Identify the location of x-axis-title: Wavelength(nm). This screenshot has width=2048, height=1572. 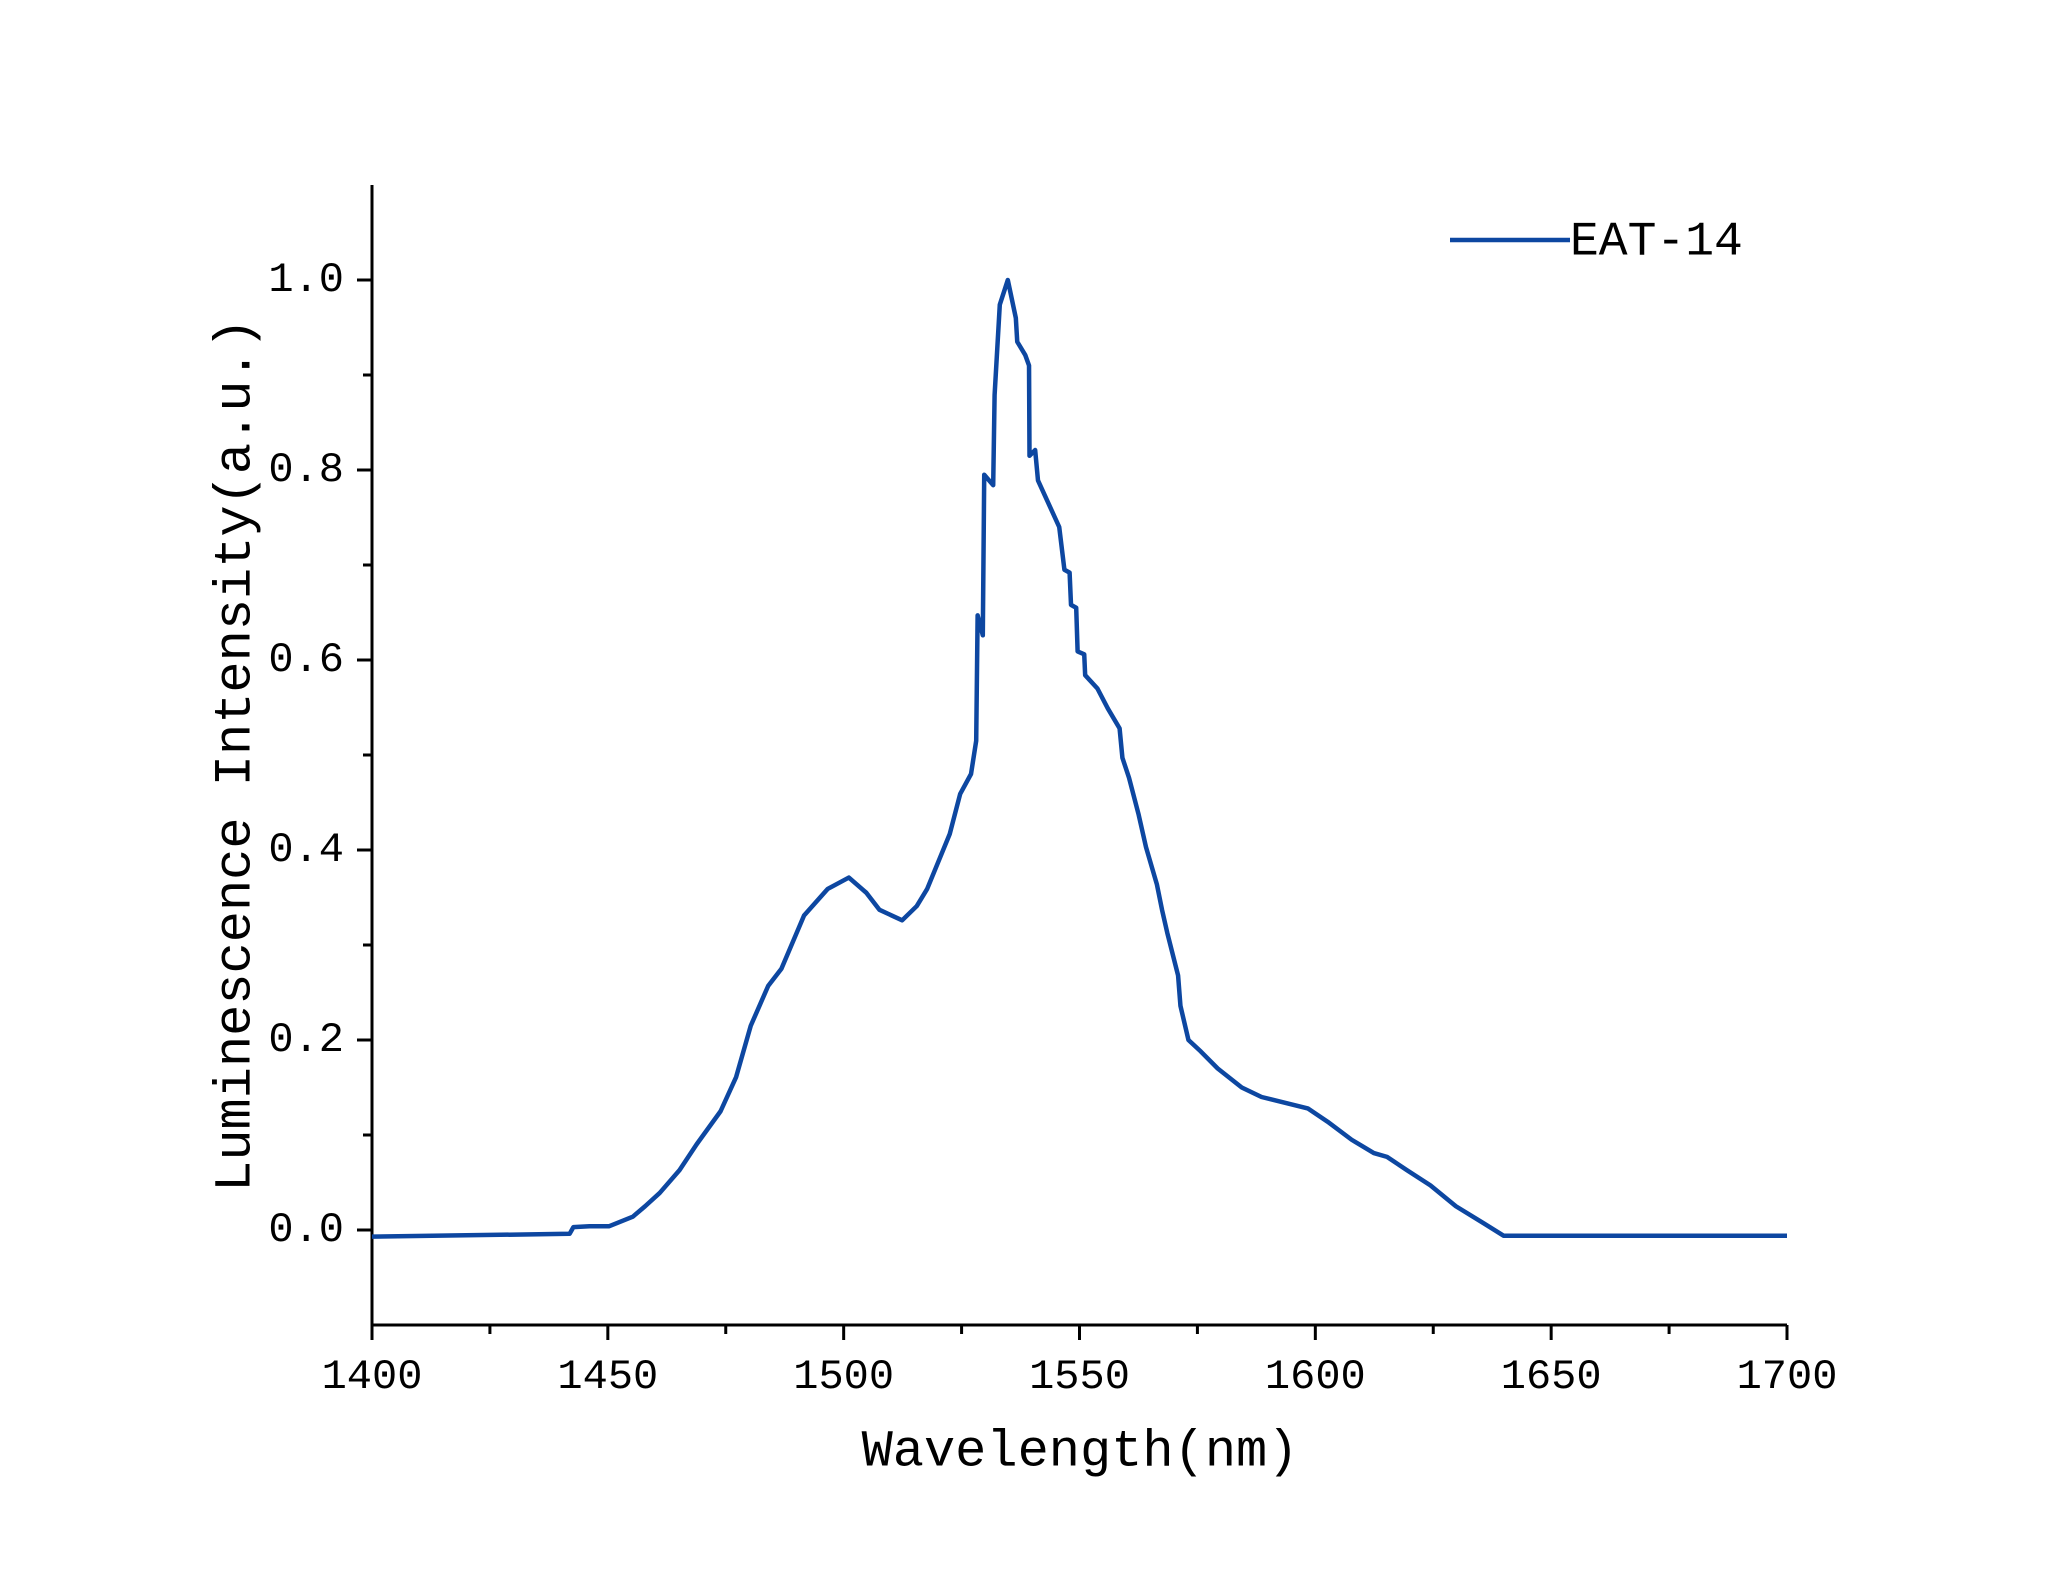
(1080, 1452).